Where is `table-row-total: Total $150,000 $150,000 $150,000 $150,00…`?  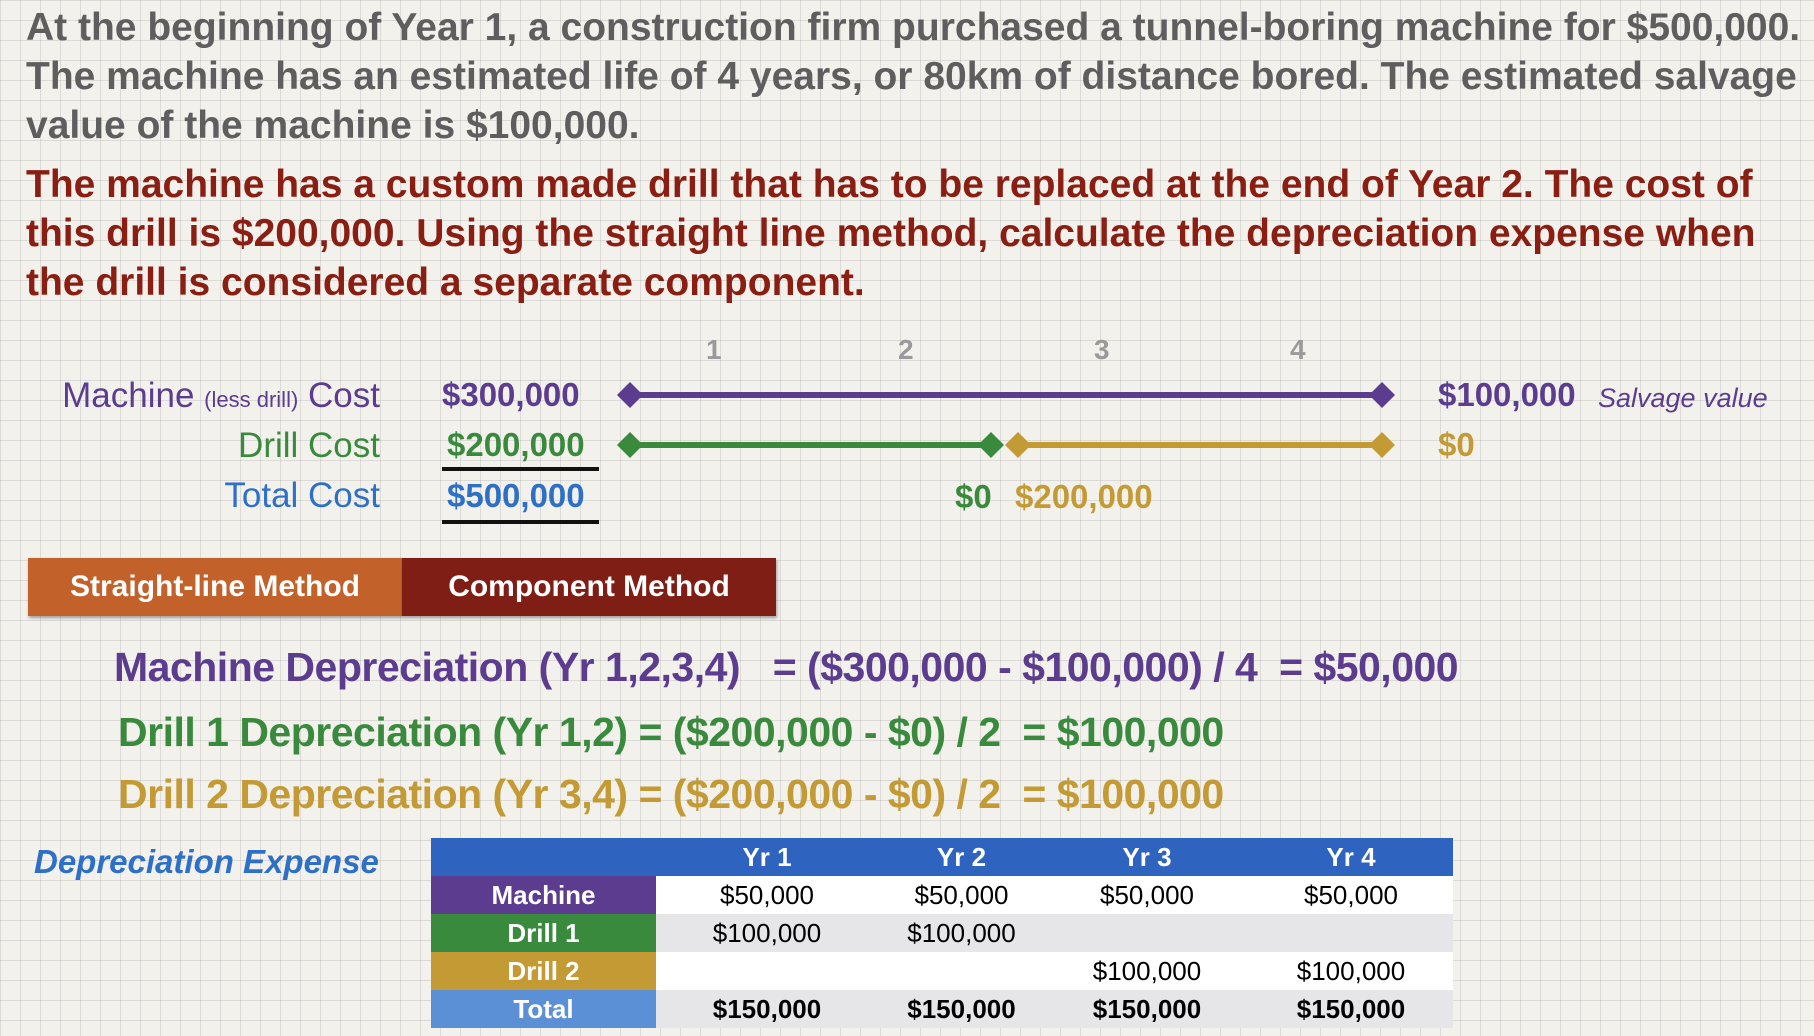 table-row-total: Total $150,000 $150,000 $150,000 $150,00… is located at coordinates (942, 1009).